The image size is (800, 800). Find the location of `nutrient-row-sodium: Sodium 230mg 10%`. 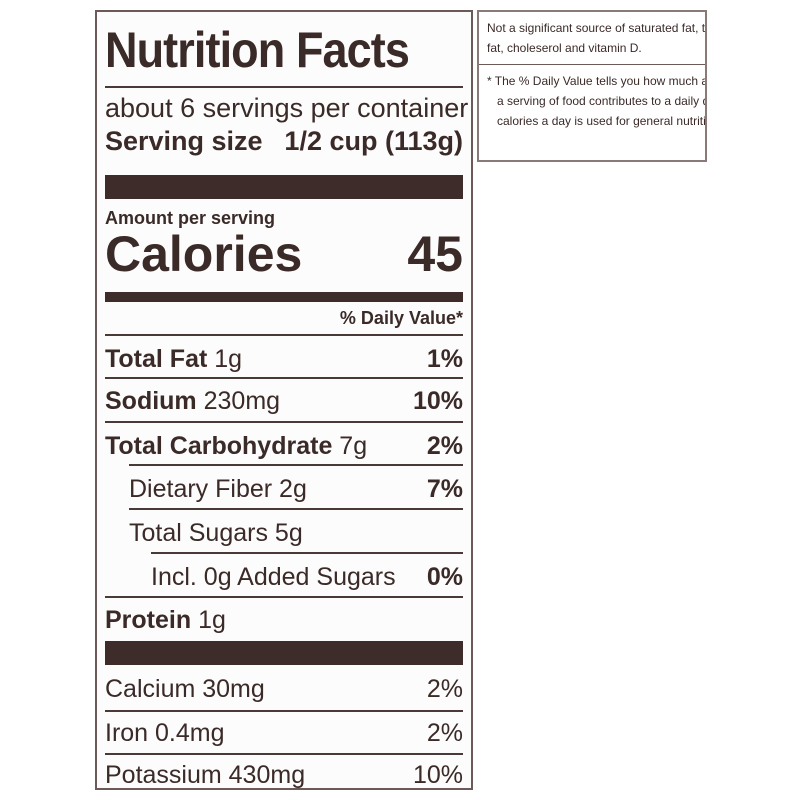

nutrient-row-sodium: Sodium 230mg 10% is located at coordinates (284, 401).